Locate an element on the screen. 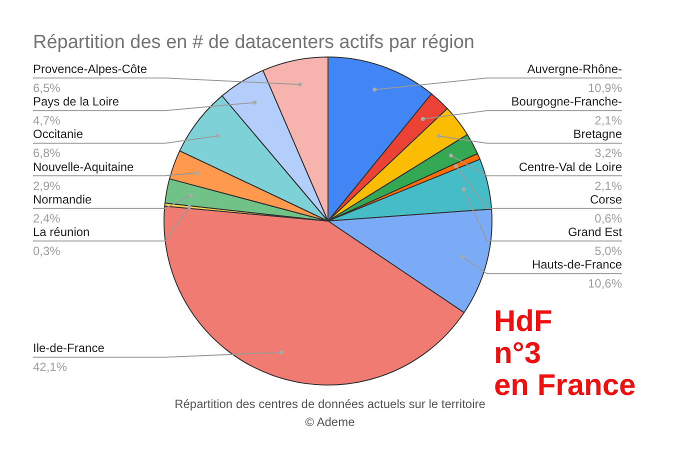 The image size is (679, 469). data-label: 2,4% is located at coordinates (47, 218).